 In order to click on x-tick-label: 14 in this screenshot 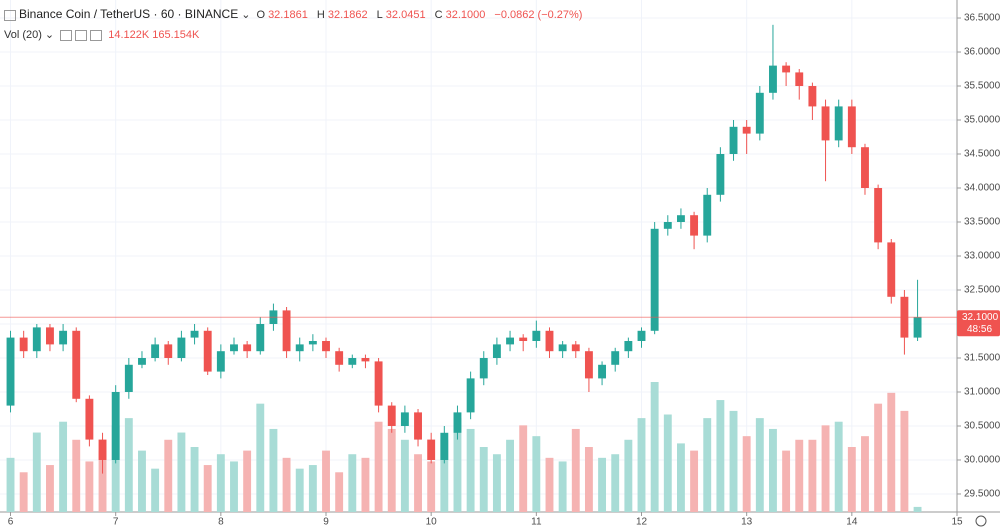, I will do `click(852, 522)`.